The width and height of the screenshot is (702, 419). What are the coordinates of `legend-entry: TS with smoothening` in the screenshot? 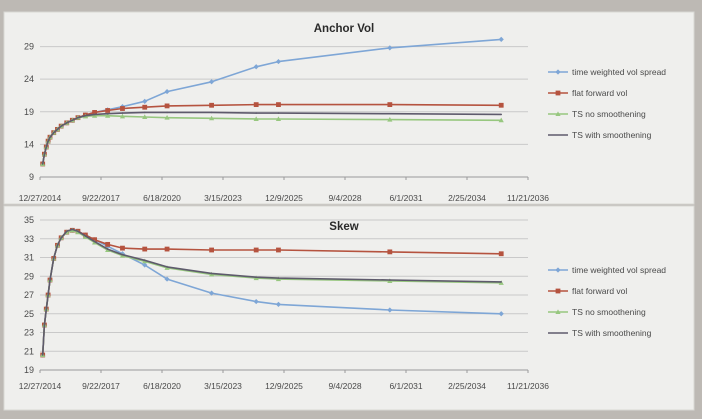 It's located at (600, 333).